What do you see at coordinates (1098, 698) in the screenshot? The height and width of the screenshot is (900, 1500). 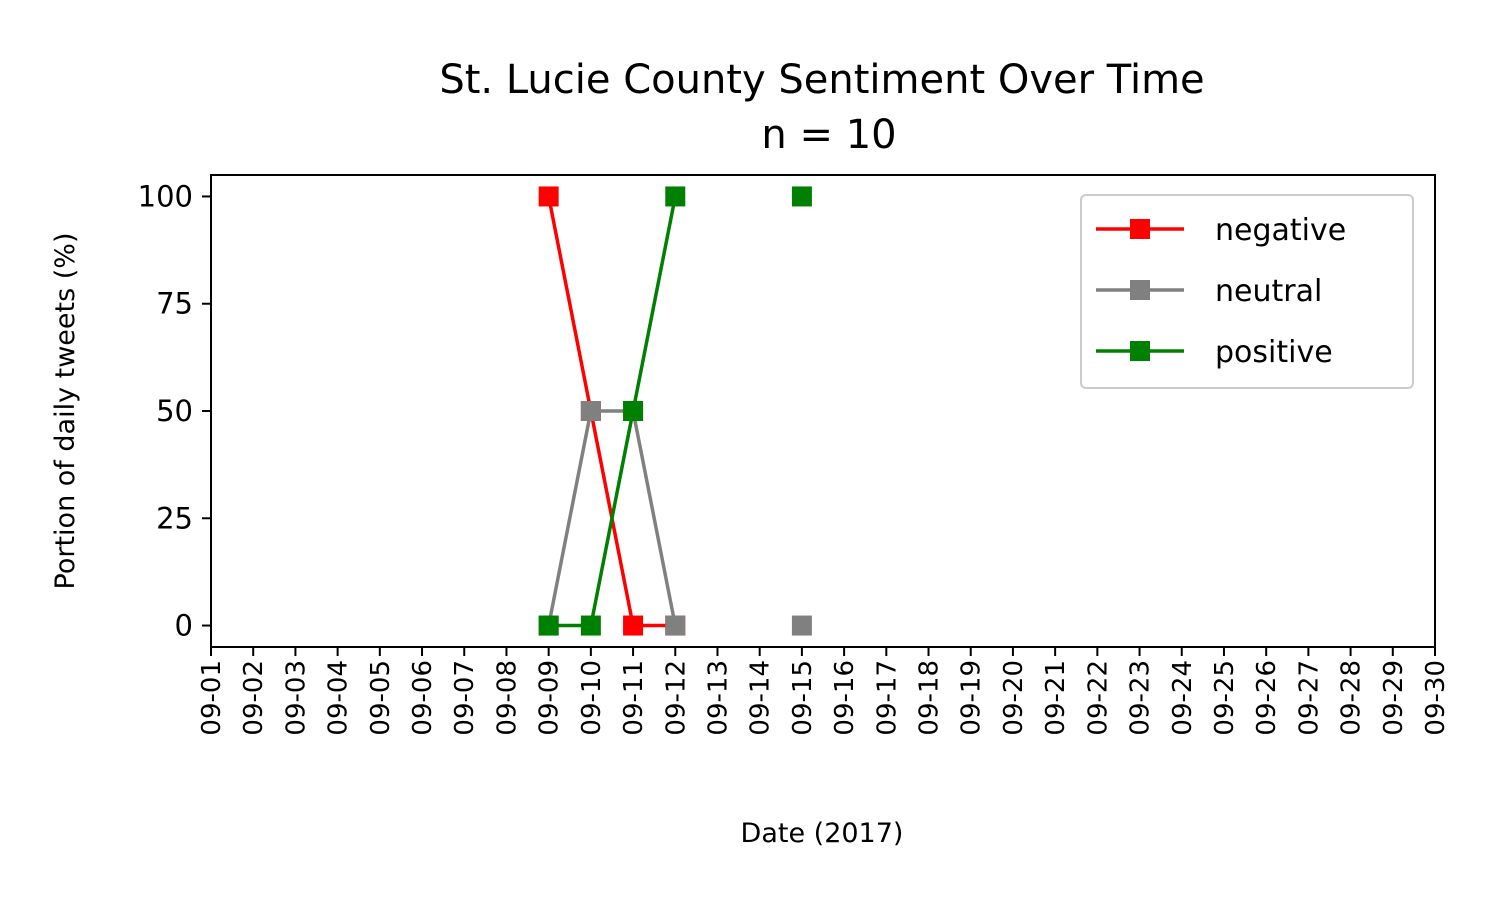 I see `x-tick-label: 09-22` at bounding box center [1098, 698].